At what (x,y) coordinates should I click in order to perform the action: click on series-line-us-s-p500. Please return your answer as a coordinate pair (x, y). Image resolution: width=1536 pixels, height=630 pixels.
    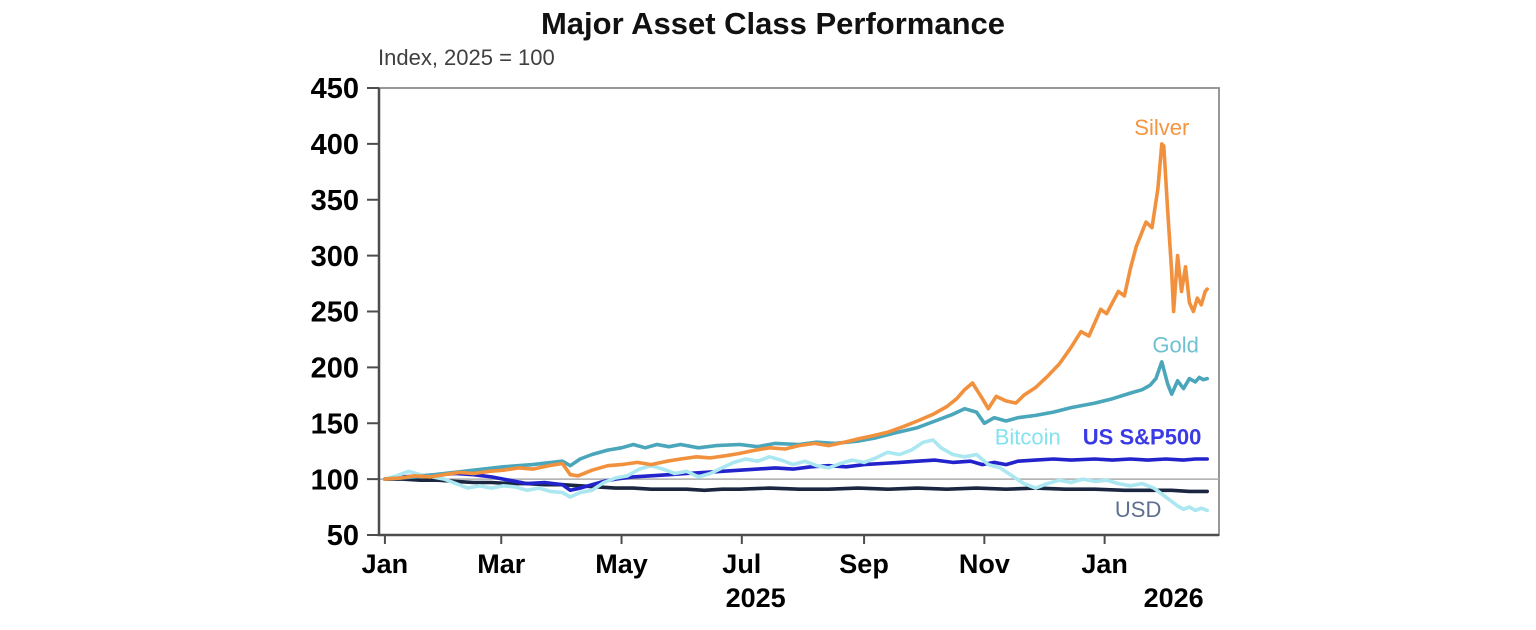
    Looking at the image, I should click on (796, 475).